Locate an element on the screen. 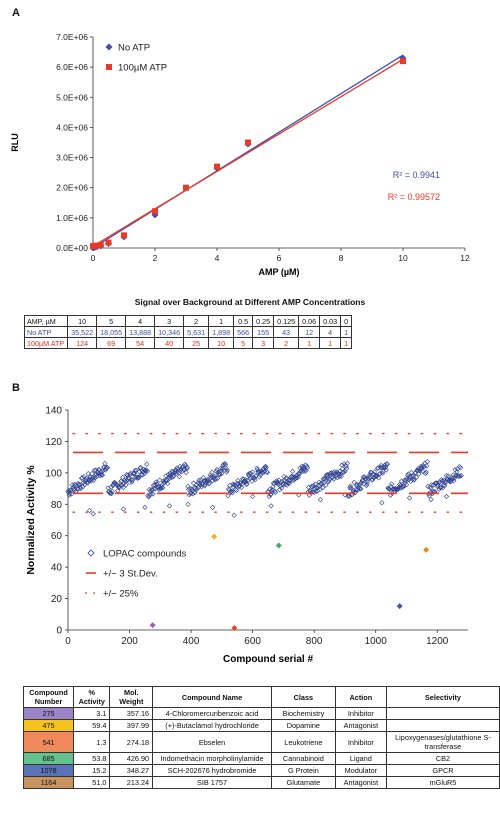  compound-table-cell: 59.4 is located at coordinates (92, 725).